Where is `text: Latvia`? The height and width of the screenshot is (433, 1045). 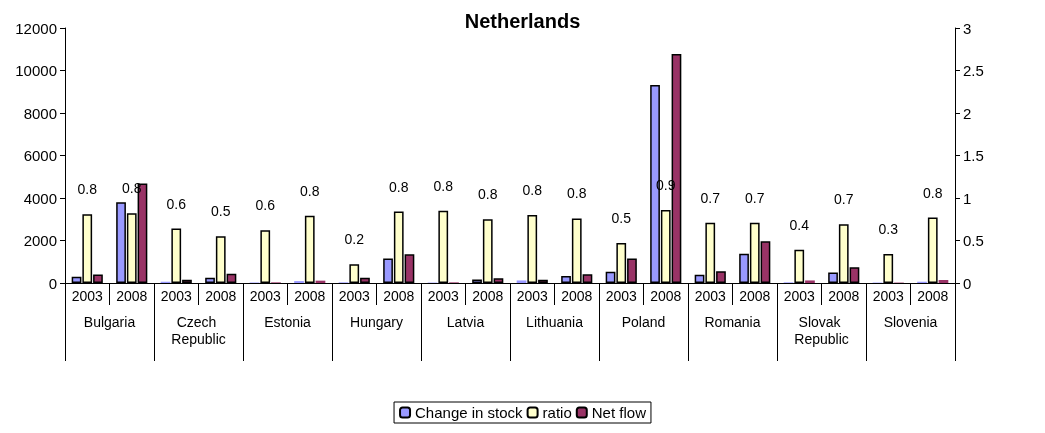
text: Latvia is located at coordinates (465, 321).